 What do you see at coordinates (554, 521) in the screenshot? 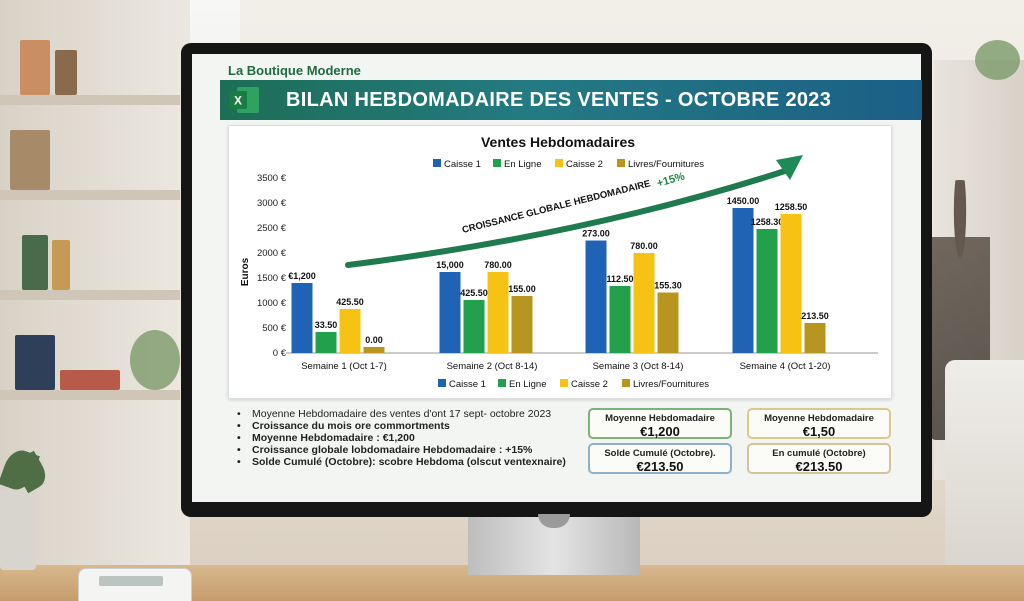
I see `stand-ring` at bounding box center [554, 521].